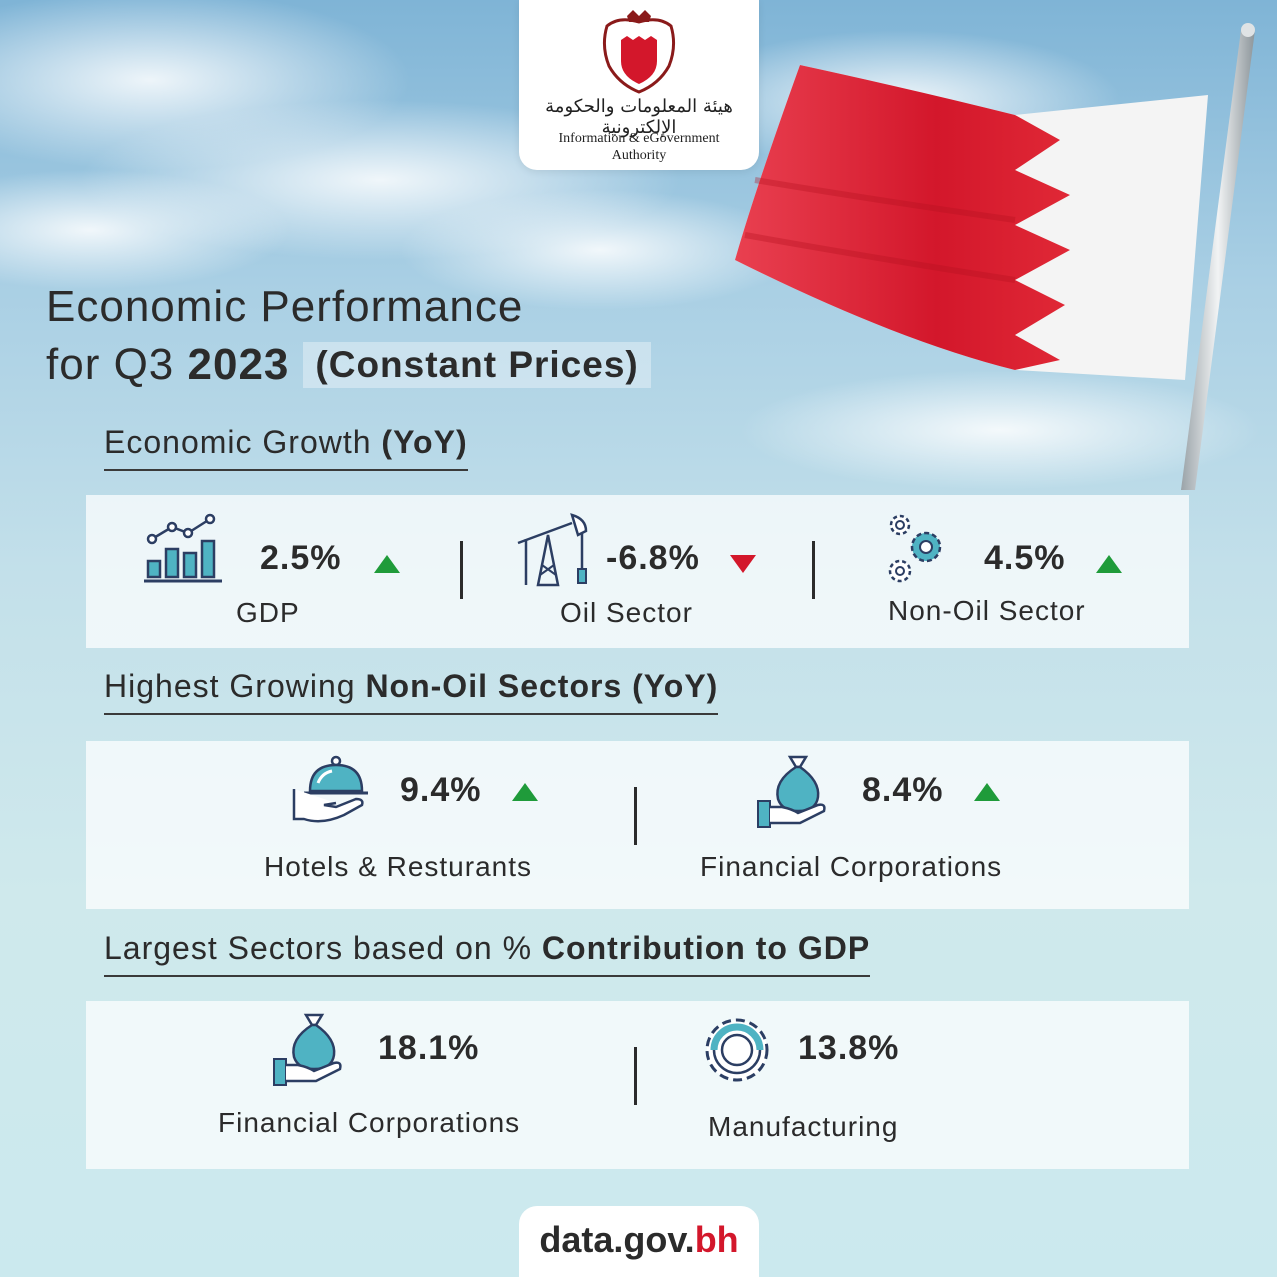 The image size is (1277, 1277). I want to click on manufacturing-label: Manufacturing, so click(803, 1126).